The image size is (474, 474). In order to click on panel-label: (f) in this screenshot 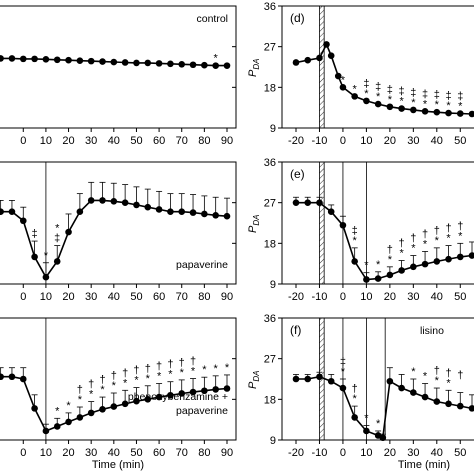, I will do `click(295, 330)`.